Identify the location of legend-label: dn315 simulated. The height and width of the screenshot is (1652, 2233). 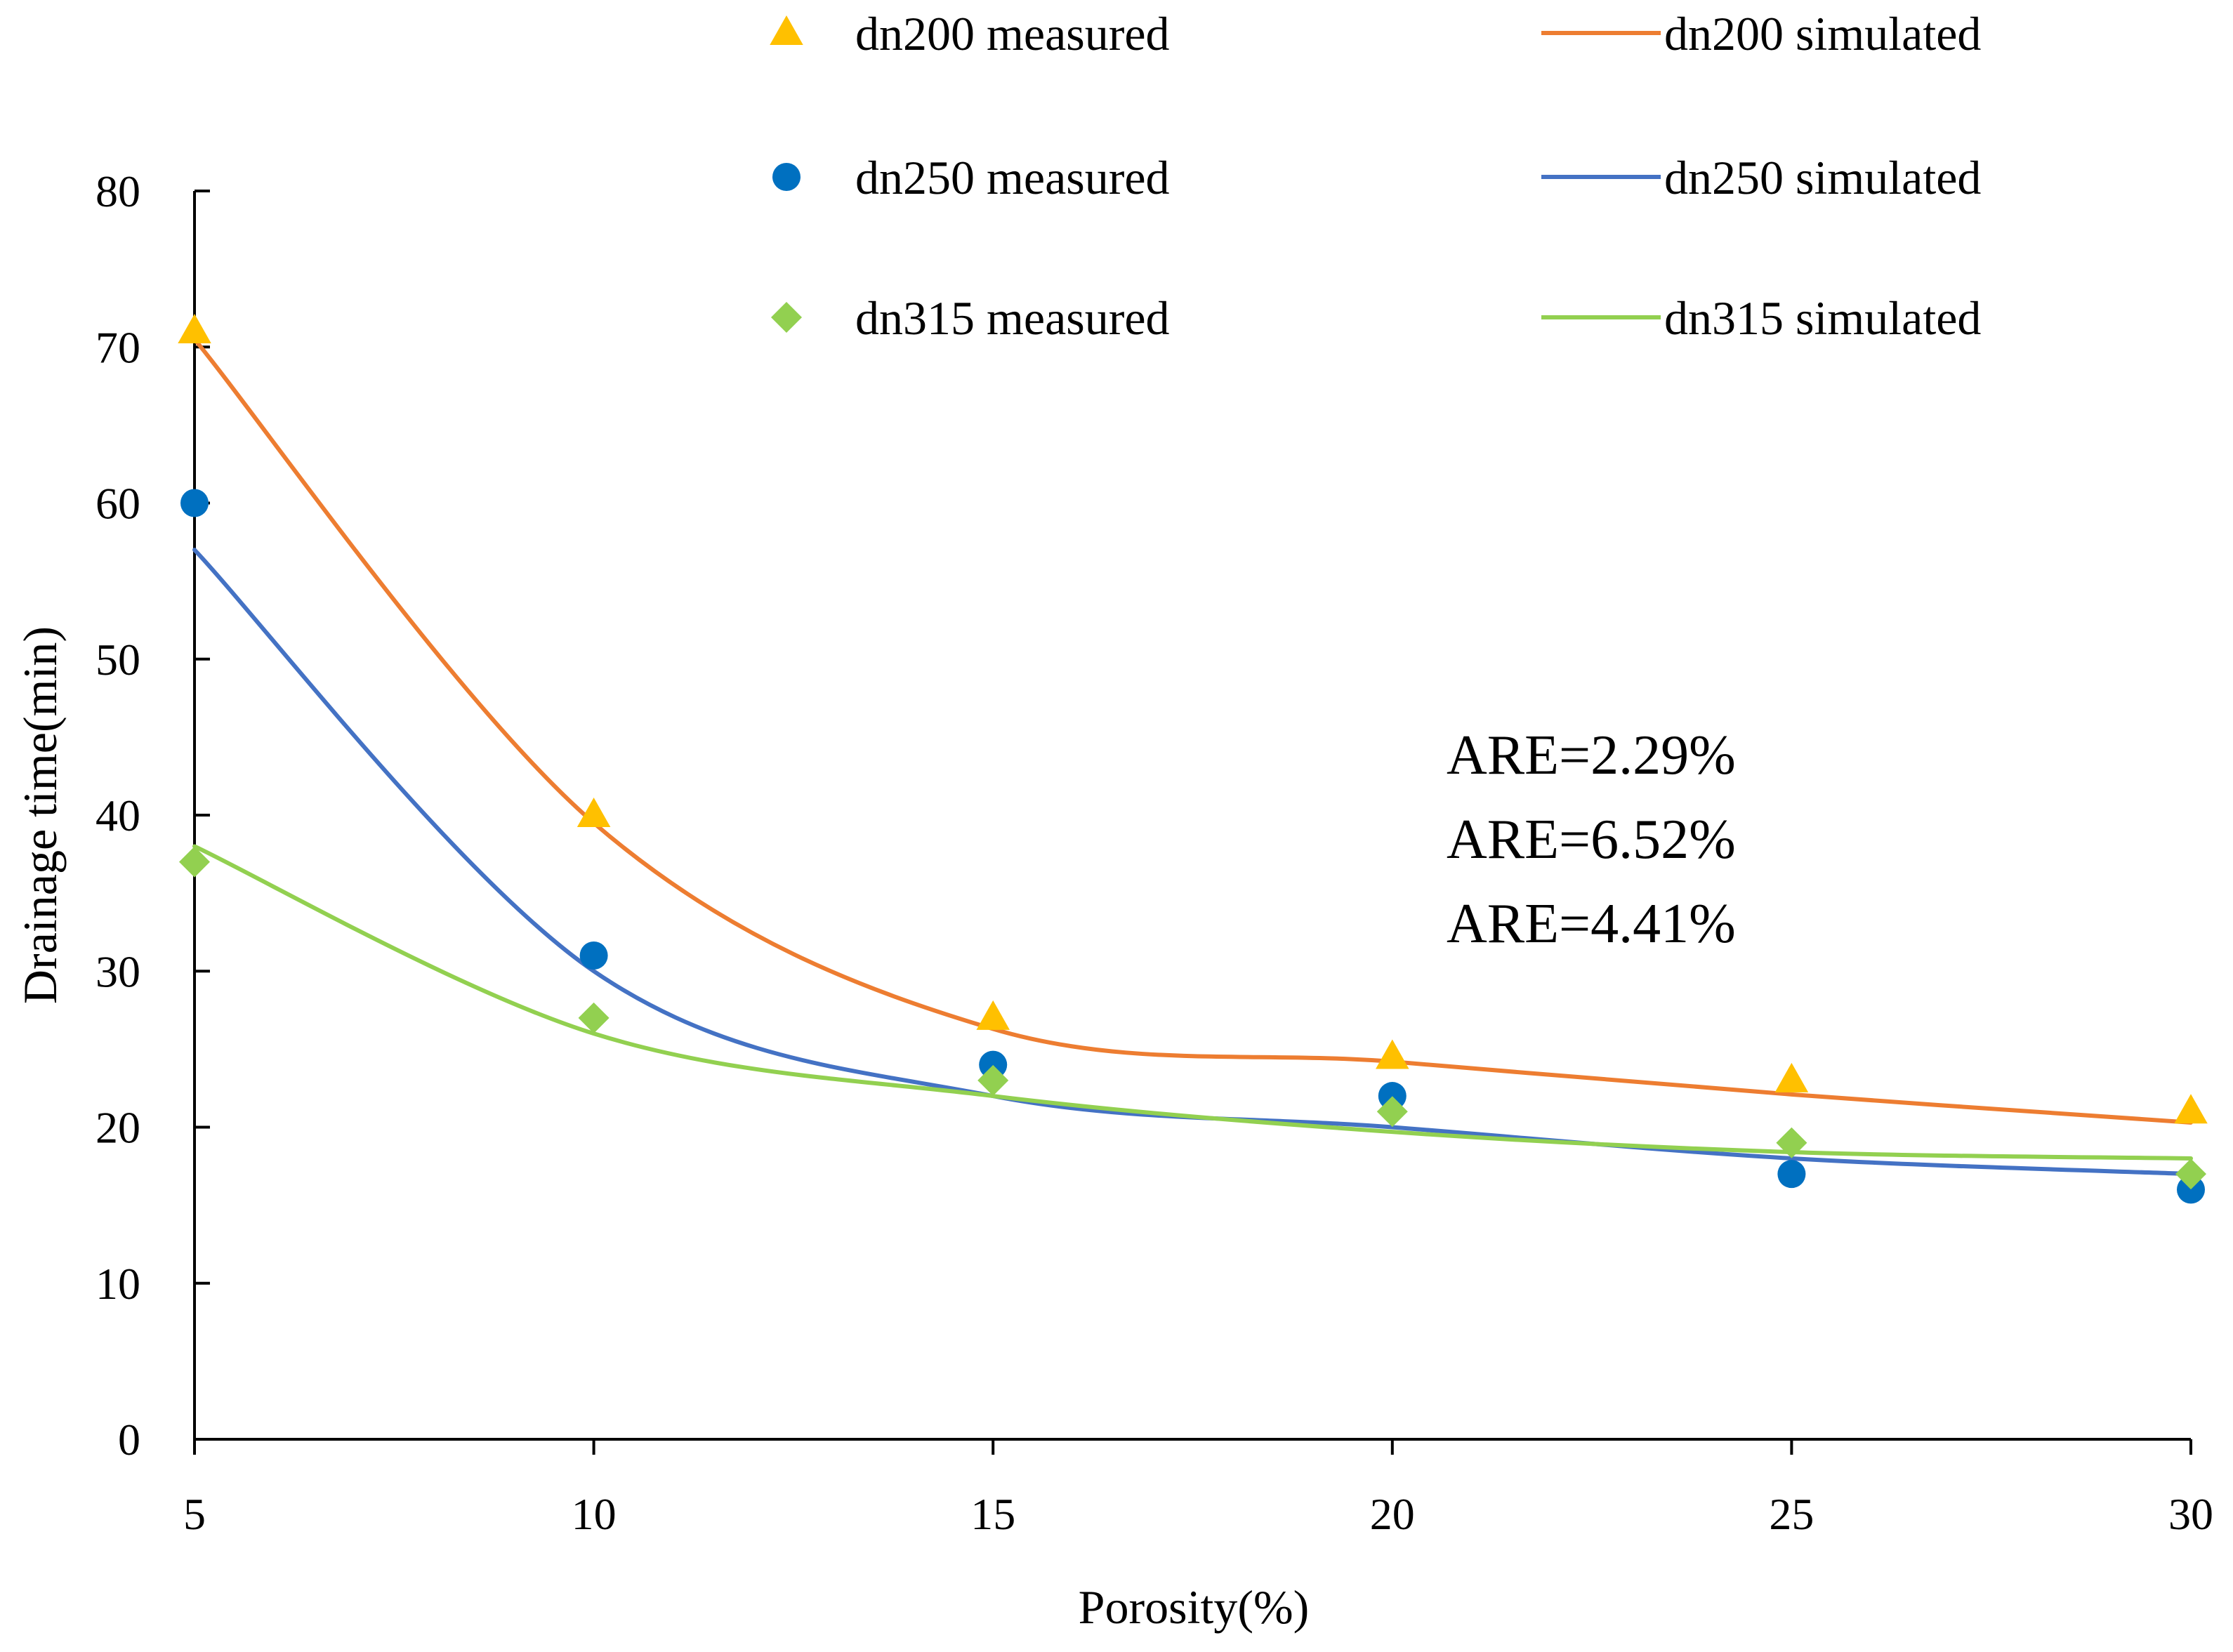
(1822, 318).